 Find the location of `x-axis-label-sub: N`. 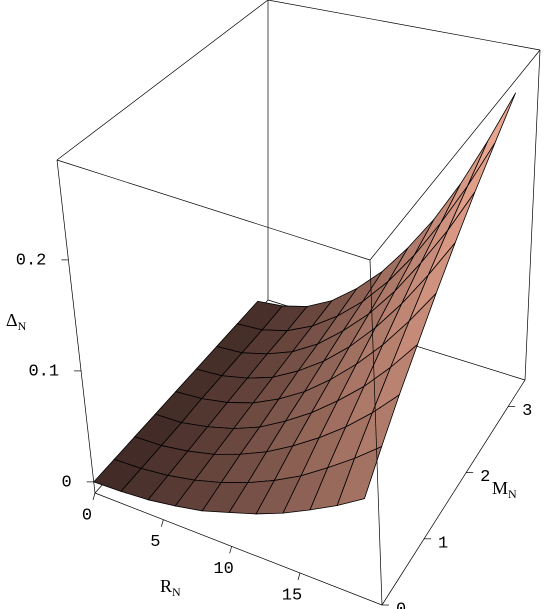

x-axis-label-sub: N is located at coordinates (176, 592).